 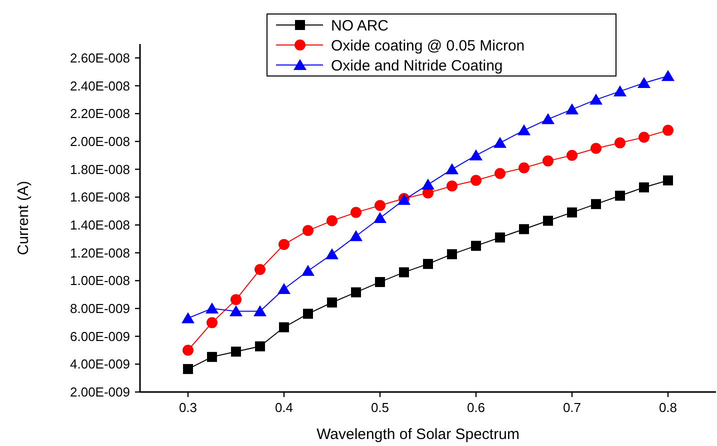 I want to click on x-tick-label: 0.8, so click(x=668, y=407).